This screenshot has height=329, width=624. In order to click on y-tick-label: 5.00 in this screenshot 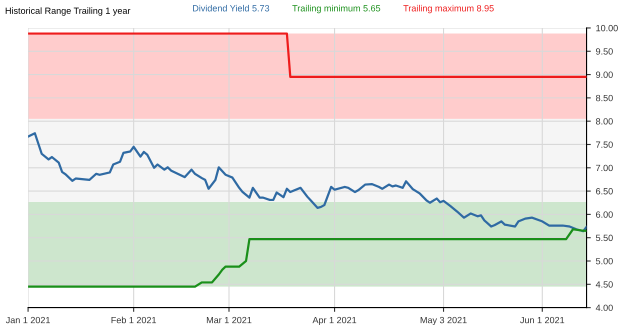, I will do `click(604, 261)`.